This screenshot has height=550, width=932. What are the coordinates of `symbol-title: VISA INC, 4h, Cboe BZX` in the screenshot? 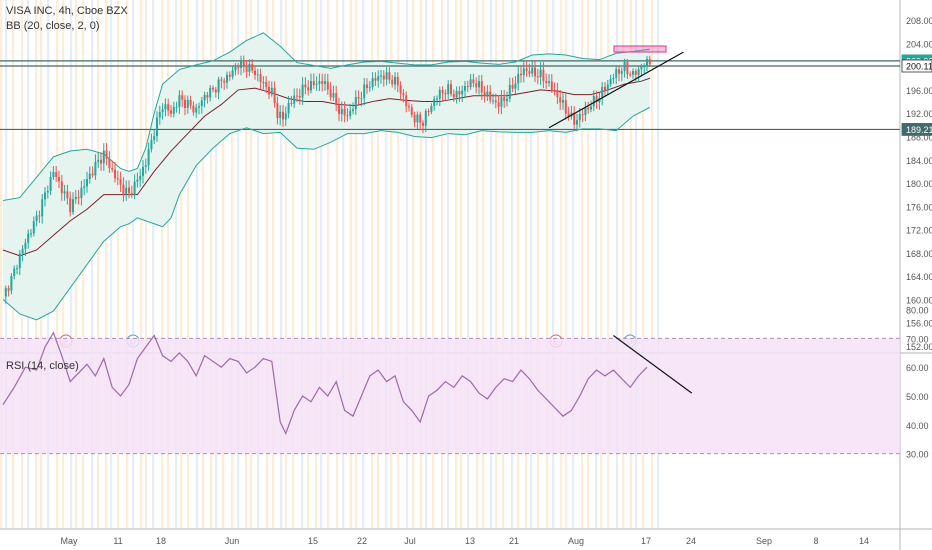 It's located at (67, 11).